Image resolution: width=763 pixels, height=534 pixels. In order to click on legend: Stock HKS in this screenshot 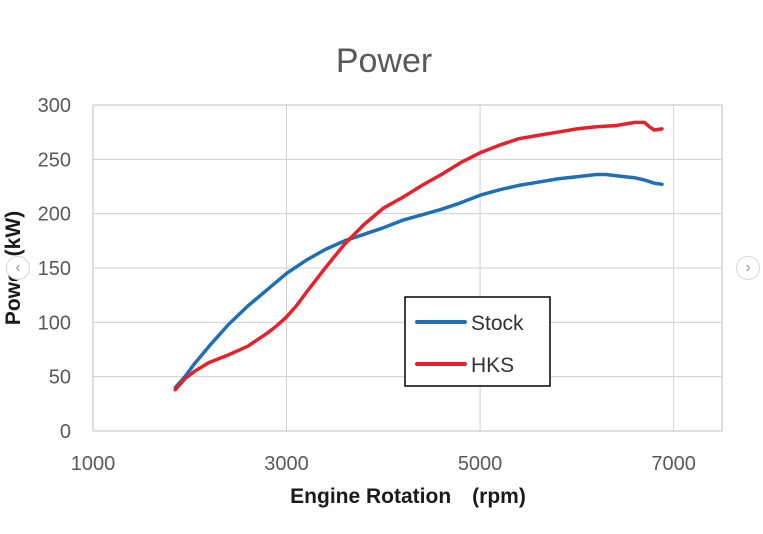, I will do `click(477, 341)`.